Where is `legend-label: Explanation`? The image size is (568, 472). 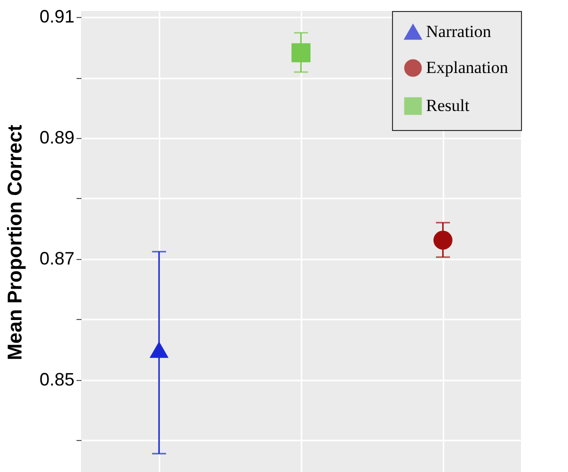
legend-label: Explanation is located at coordinates (467, 67).